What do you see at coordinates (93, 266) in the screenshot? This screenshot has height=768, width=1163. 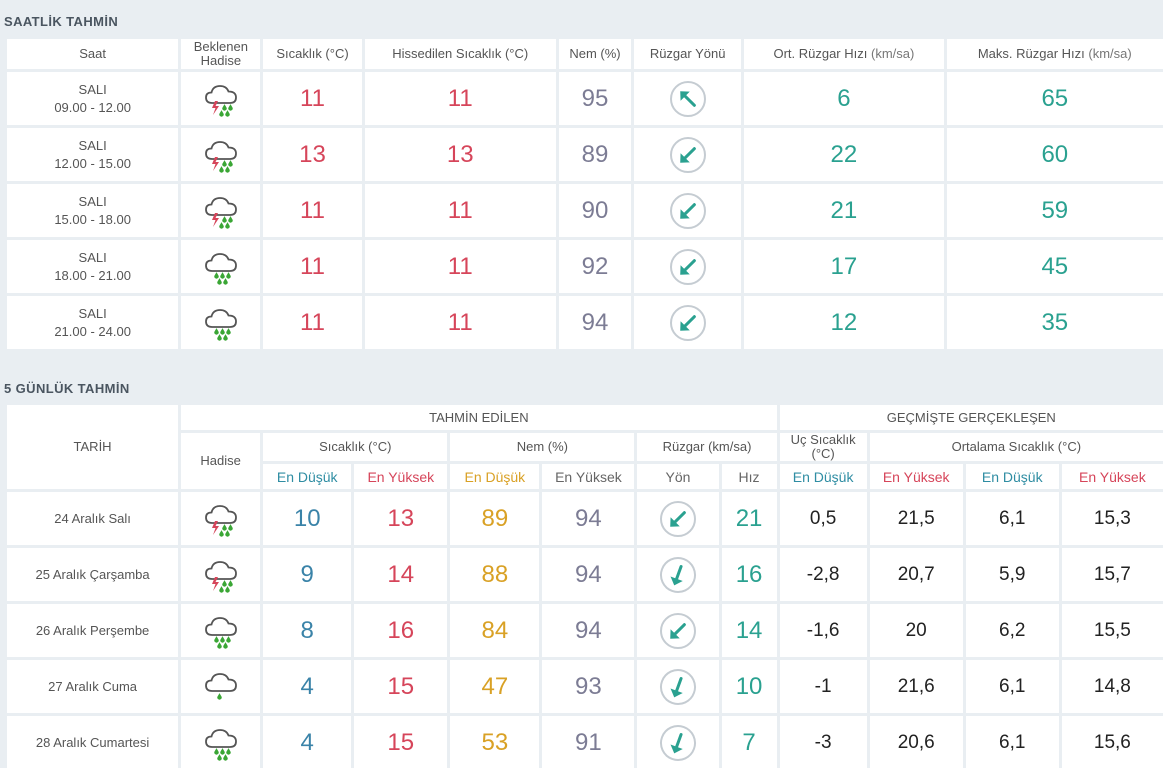 I see `time-slot-cell: SALI 18.00 - 21.00` at bounding box center [93, 266].